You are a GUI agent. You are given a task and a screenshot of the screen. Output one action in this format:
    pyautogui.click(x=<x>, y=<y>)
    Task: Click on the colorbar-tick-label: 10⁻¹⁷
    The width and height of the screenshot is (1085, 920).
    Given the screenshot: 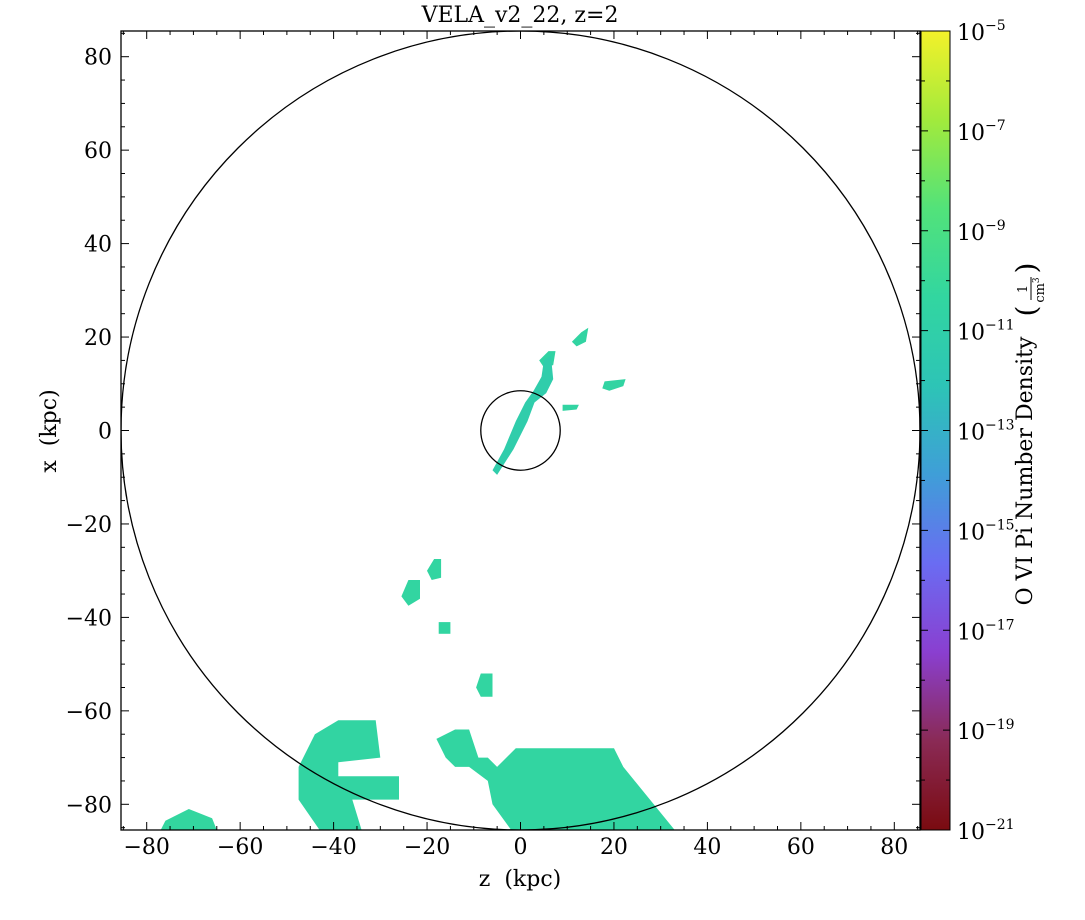 What is the action you would take?
    pyautogui.click(x=986, y=631)
    